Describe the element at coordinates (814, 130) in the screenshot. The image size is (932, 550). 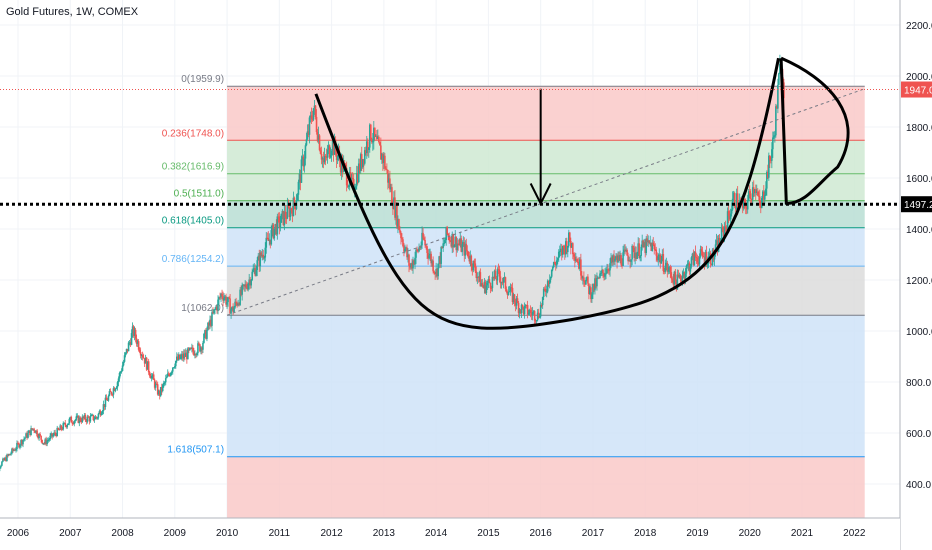
I see `handle-shape` at that location.